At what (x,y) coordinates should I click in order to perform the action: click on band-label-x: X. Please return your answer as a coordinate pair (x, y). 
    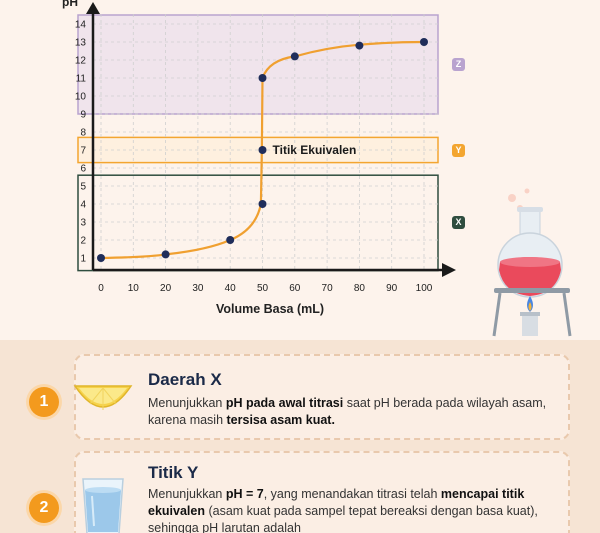
    Looking at the image, I should click on (458, 223).